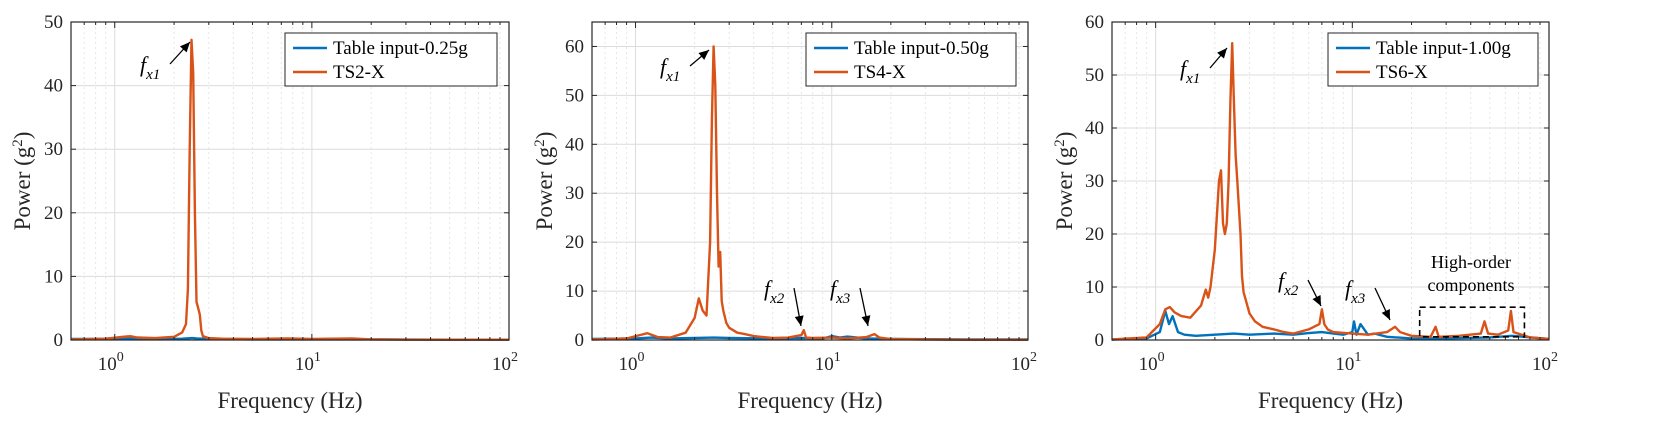 The height and width of the screenshot is (443, 1660). What do you see at coordinates (1472, 322) in the screenshot?
I see `dashed-box` at bounding box center [1472, 322].